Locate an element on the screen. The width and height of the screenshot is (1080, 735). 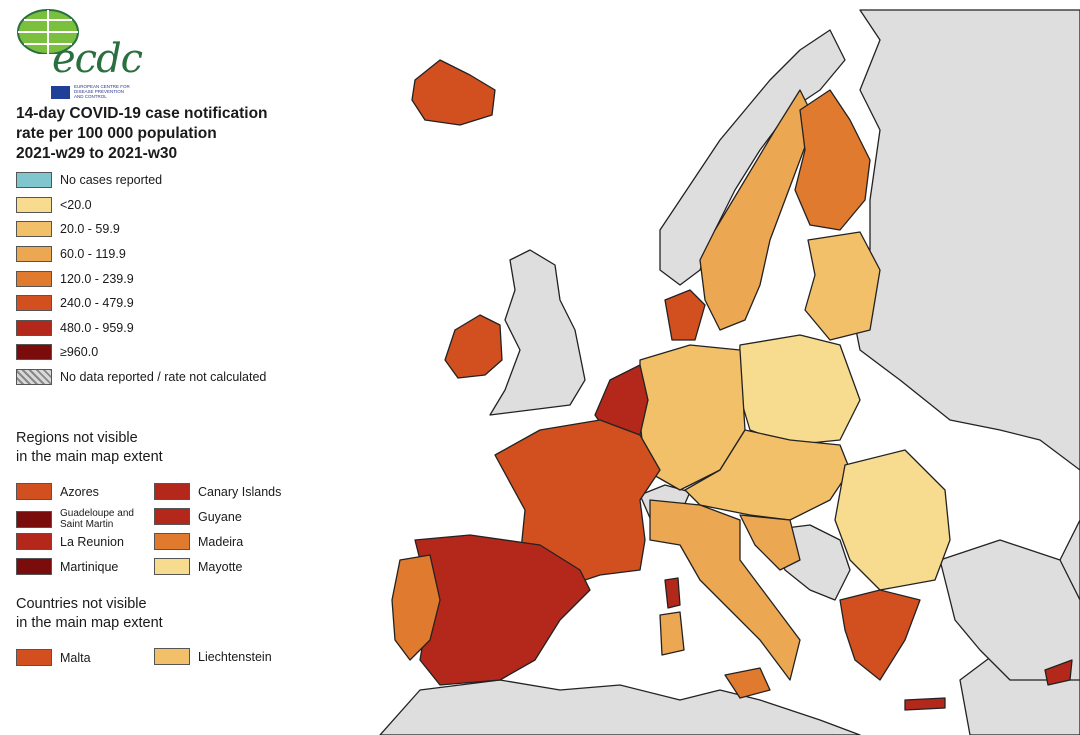
map-ireland is located at coordinates (473, 346).